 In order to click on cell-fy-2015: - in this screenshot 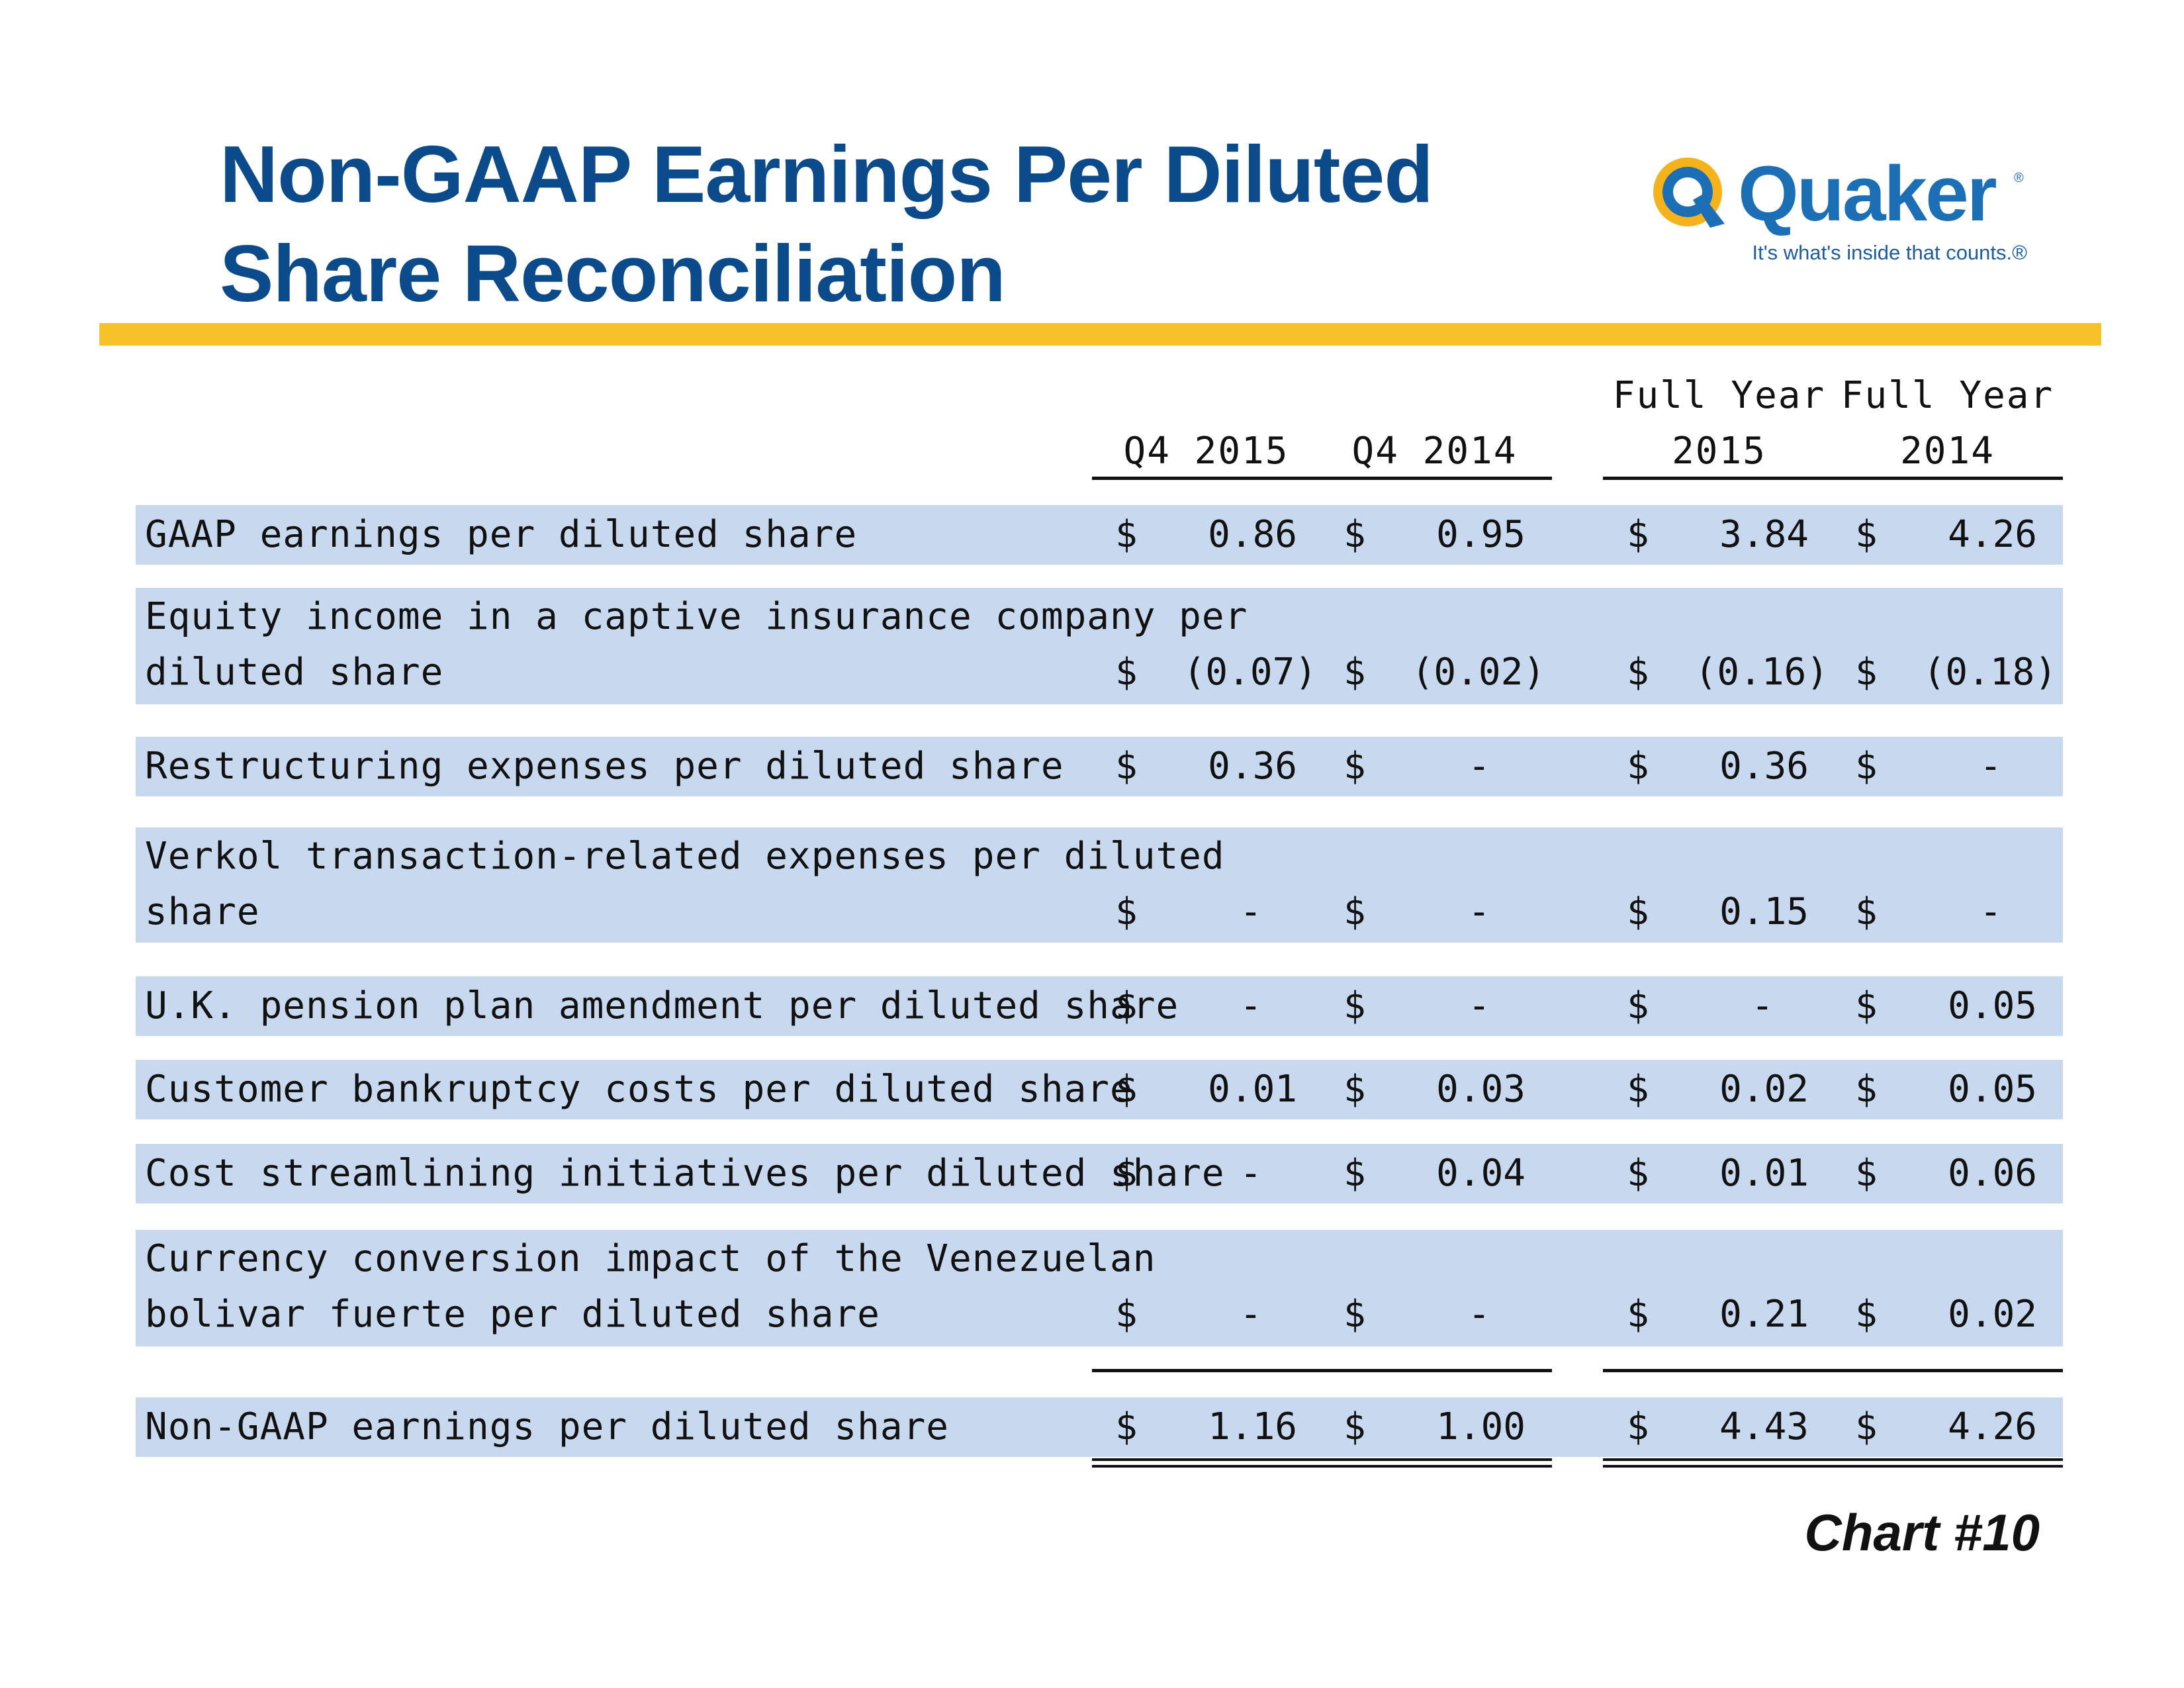, I will do `click(1763, 1005)`.